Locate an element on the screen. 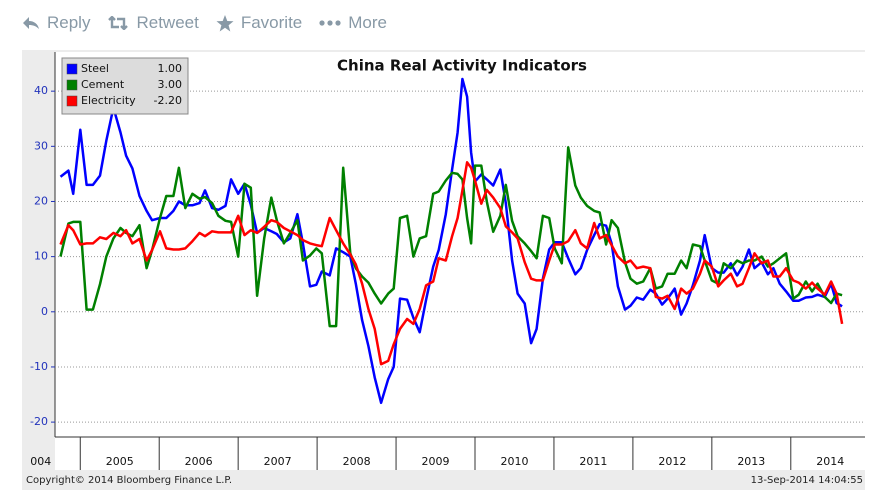  chart-title: China Real Activity Indicators is located at coordinates (462, 66).